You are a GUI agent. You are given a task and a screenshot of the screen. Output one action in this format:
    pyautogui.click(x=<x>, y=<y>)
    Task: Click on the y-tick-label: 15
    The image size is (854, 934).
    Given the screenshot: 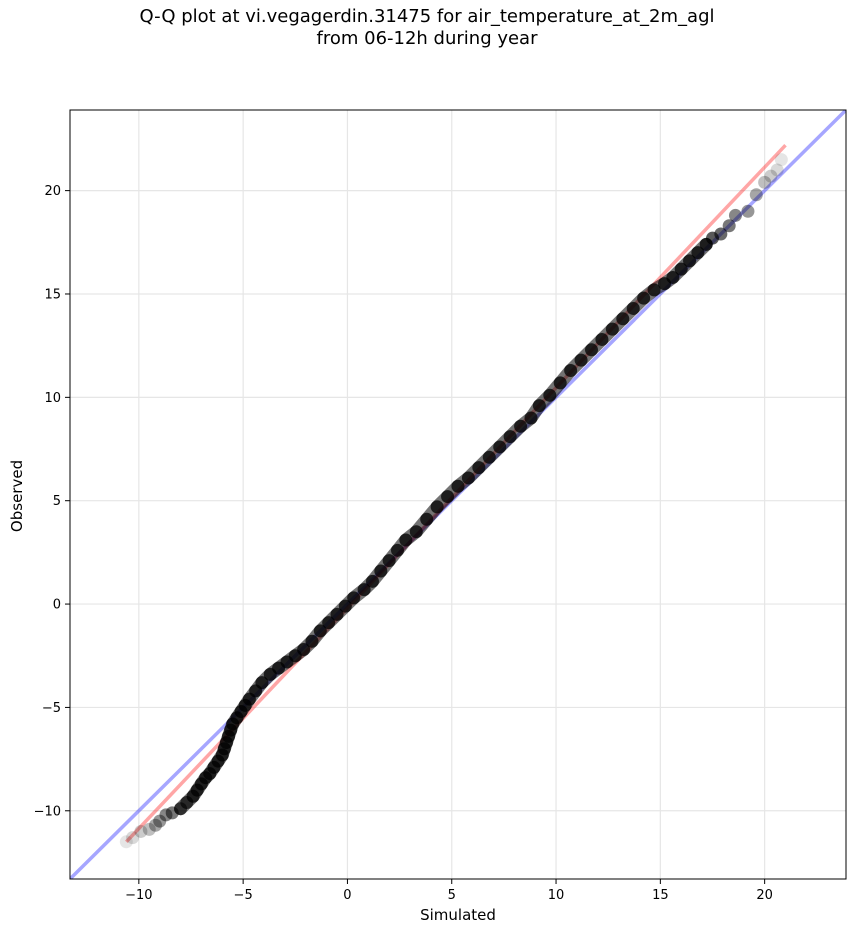 What is the action you would take?
    pyautogui.click(x=52, y=294)
    